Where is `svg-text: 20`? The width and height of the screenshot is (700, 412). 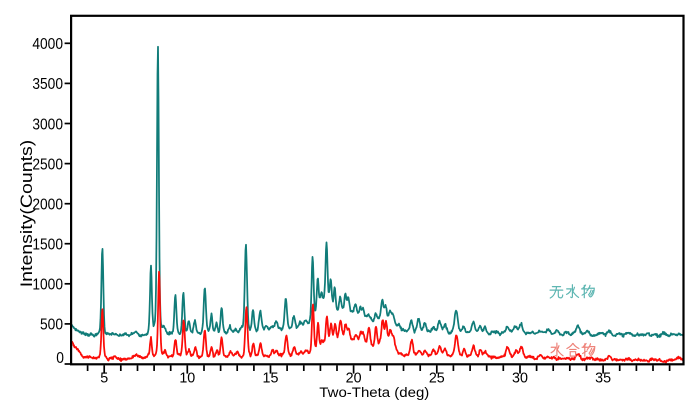
svg-text: 20 is located at coordinates (354, 378).